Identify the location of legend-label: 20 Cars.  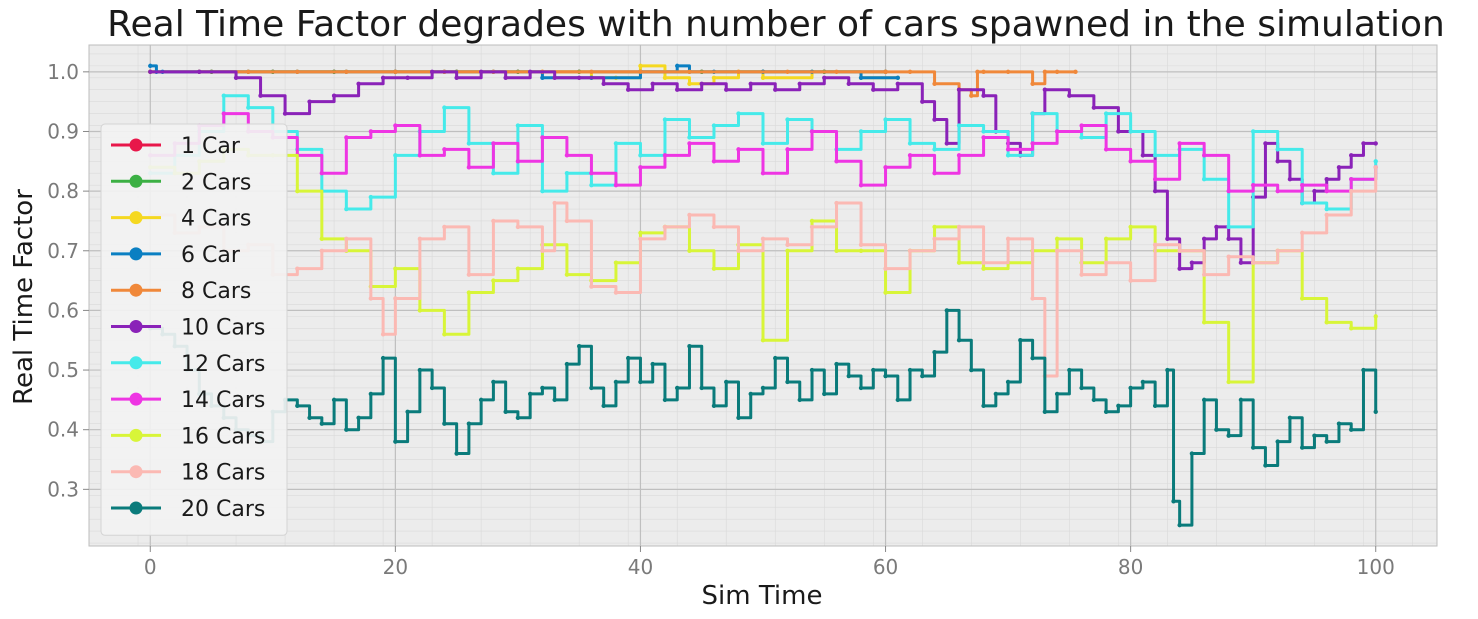
(223, 509).